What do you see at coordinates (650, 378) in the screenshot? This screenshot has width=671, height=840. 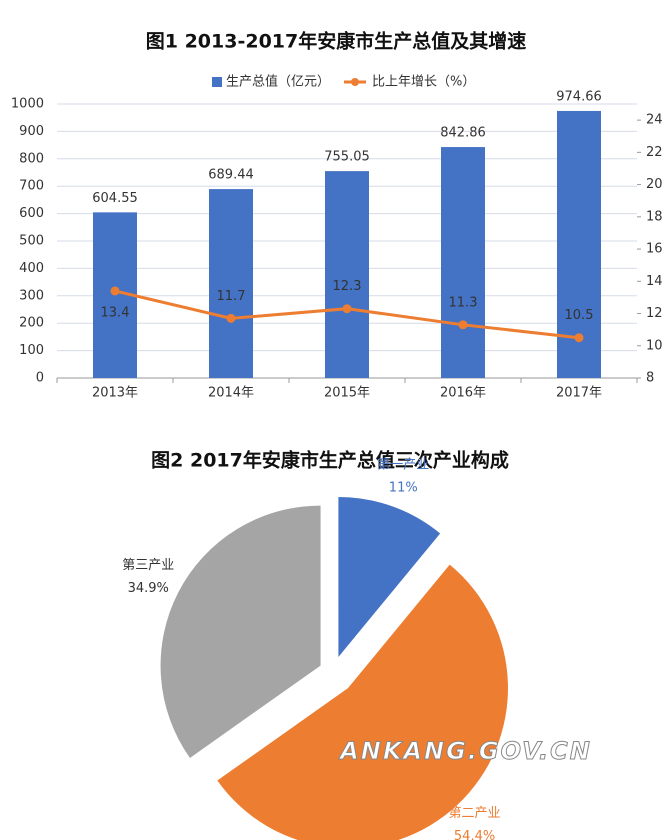 I see `y2-tick-label: 8` at bounding box center [650, 378].